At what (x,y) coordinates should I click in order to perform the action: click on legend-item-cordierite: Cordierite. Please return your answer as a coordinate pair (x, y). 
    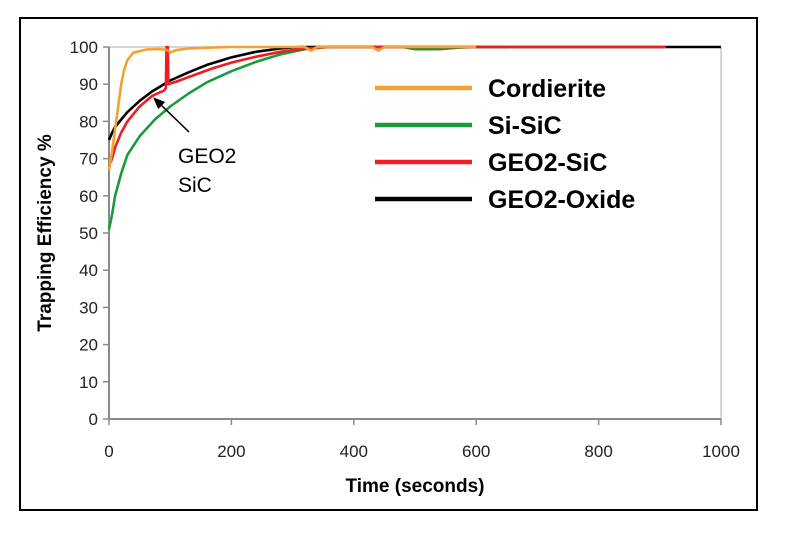
    Looking at the image, I should click on (490, 89).